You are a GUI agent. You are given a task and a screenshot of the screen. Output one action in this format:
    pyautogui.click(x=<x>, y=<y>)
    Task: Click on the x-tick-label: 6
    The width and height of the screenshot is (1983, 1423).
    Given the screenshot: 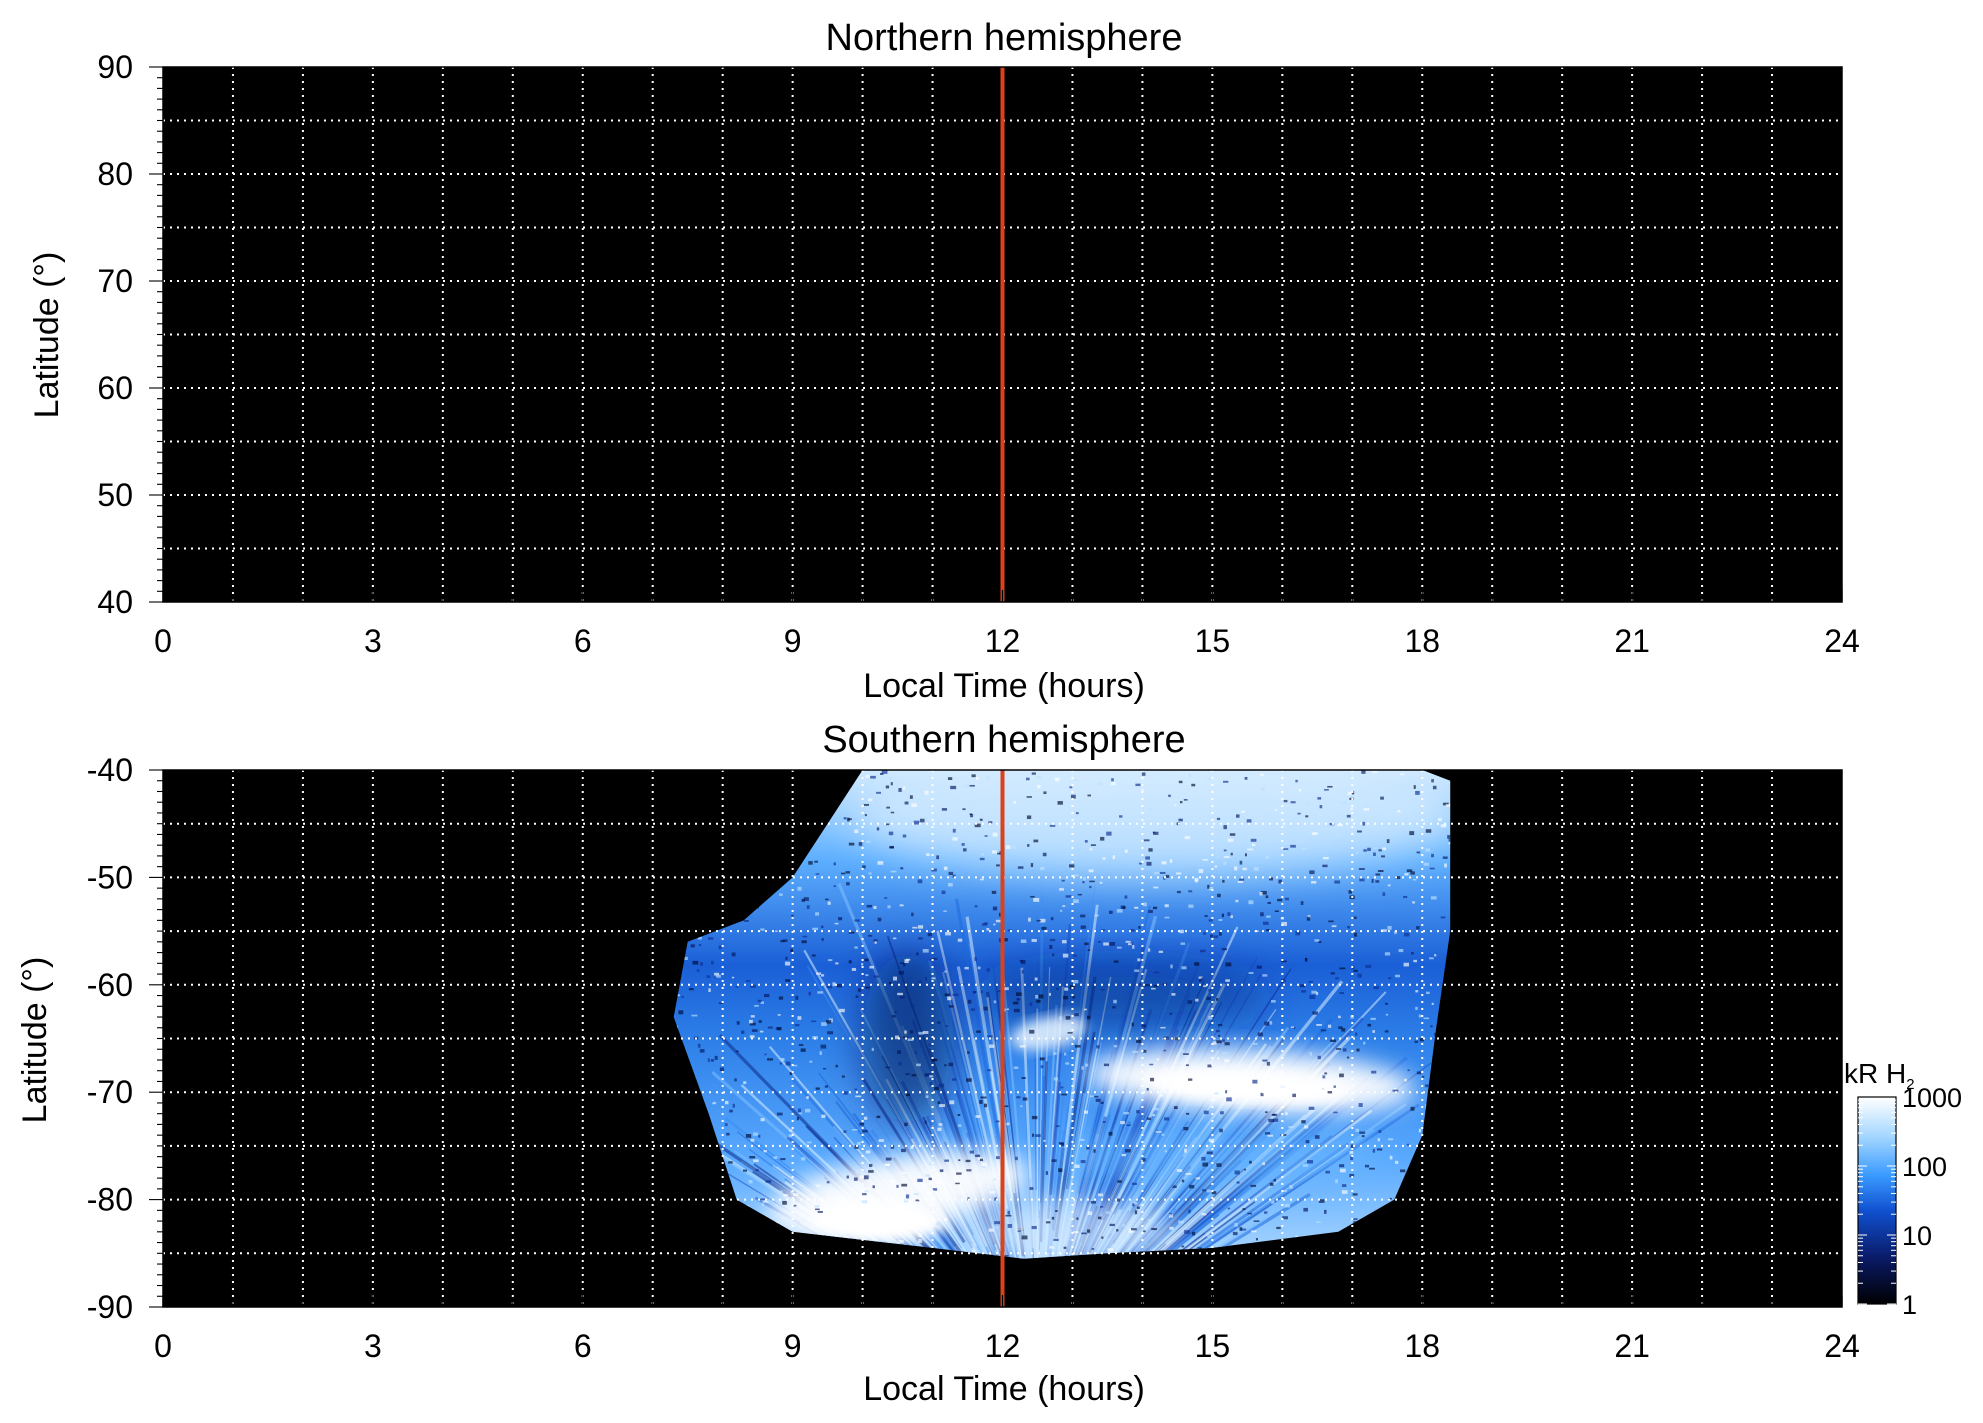 What is the action you would take?
    pyautogui.click(x=583, y=641)
    